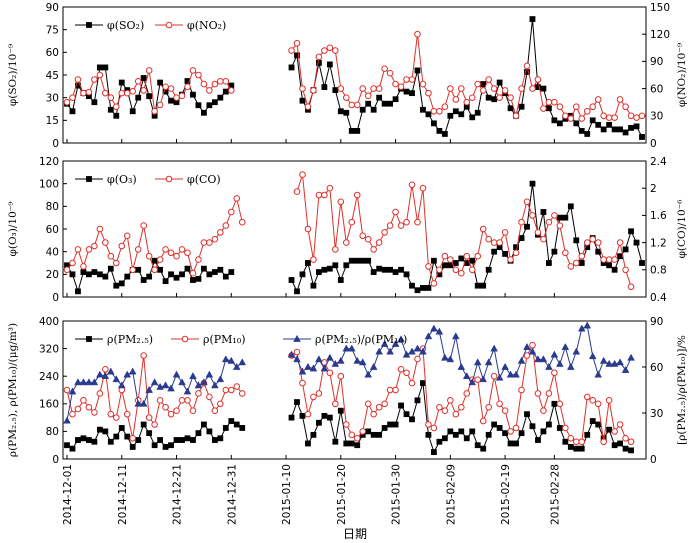 This screenshot has height=543, width=700. What do you see at coordinates (169, 179) in the screenshot?
I see `legend-marker` at bounding box center [169, 179].